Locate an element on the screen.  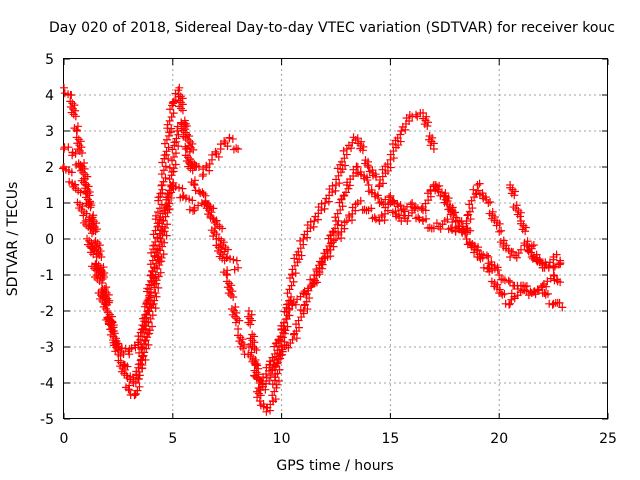
y-tick-label: -1 is located at coordinates (47, 276).